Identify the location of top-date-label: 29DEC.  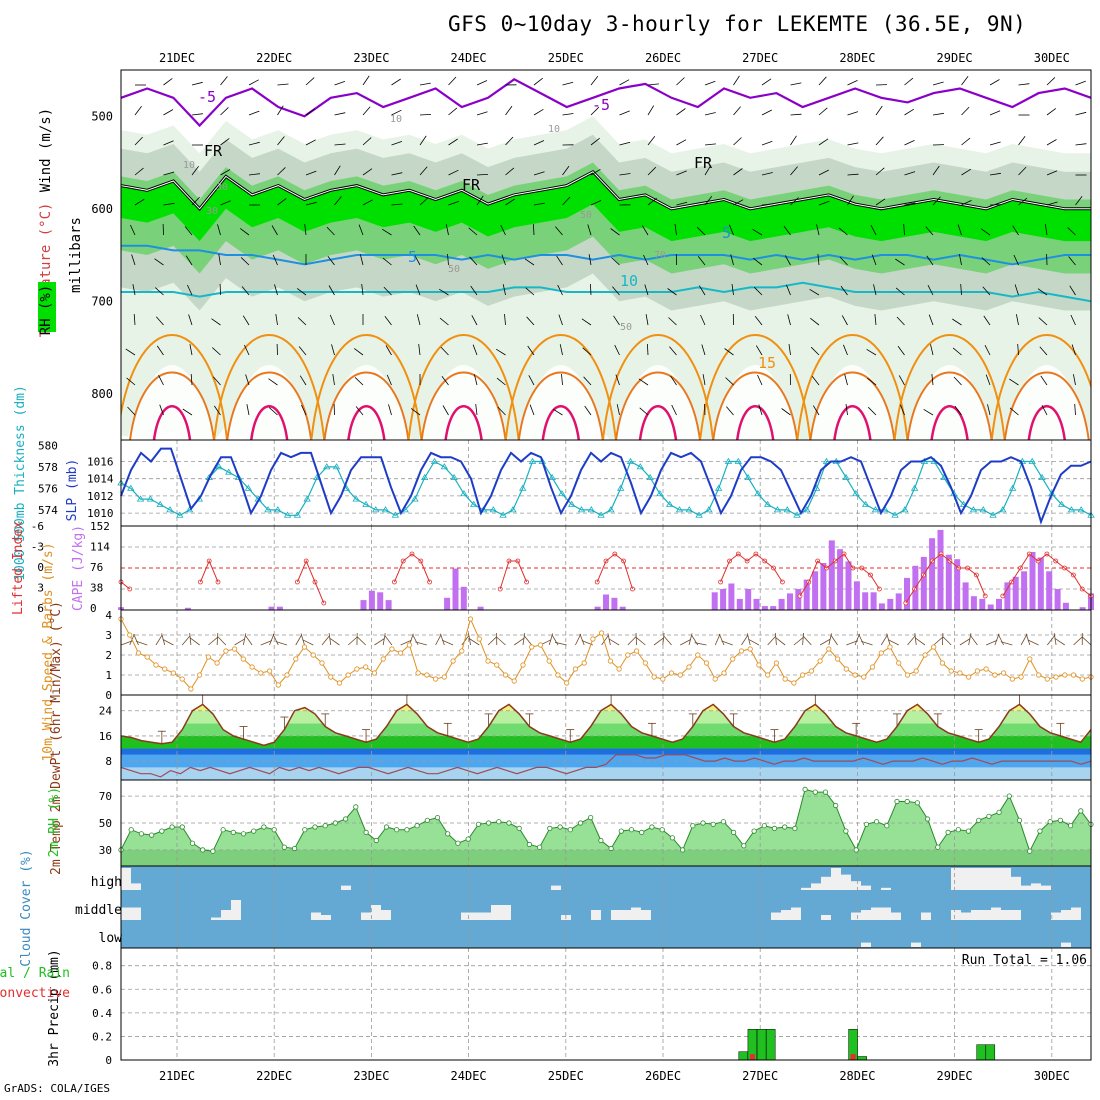
(955, 58).